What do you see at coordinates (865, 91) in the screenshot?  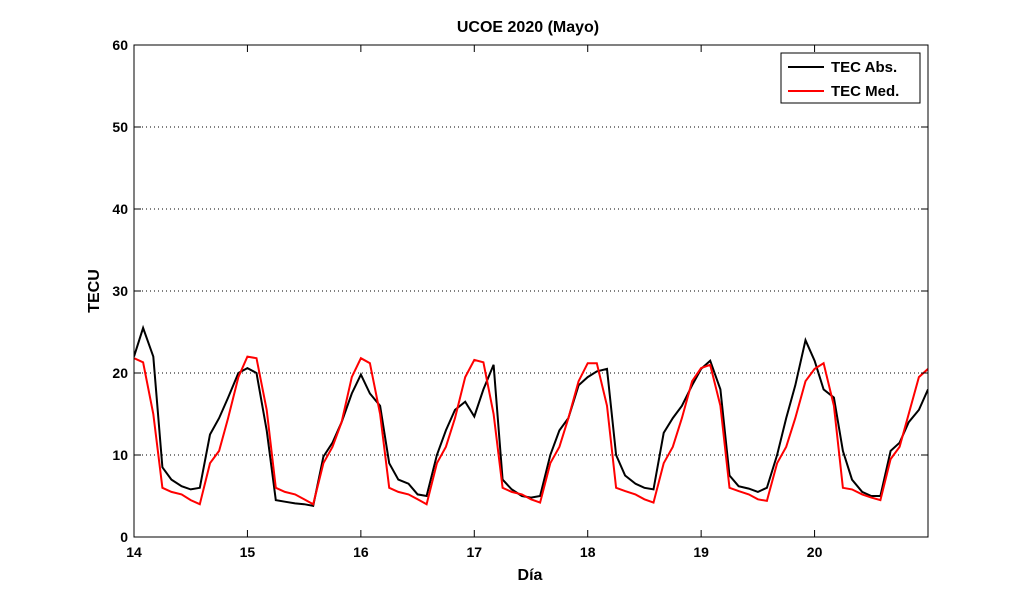 I see `legend-label-tec-med: TEC Med.` at bounding box center [865, 91].